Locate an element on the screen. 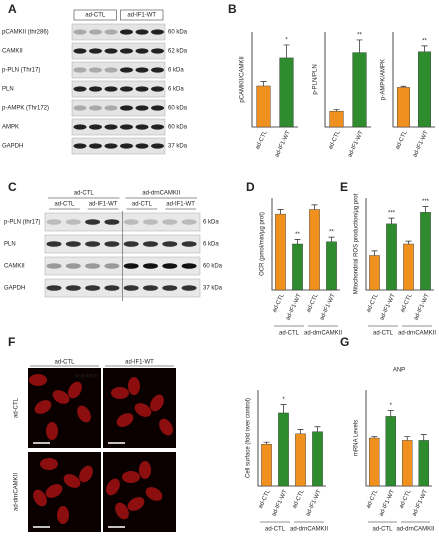 The height and width of the screenshot is (550, 439). blot-row-label: p-PLN (thr17) is located at coordinates (22, 223).